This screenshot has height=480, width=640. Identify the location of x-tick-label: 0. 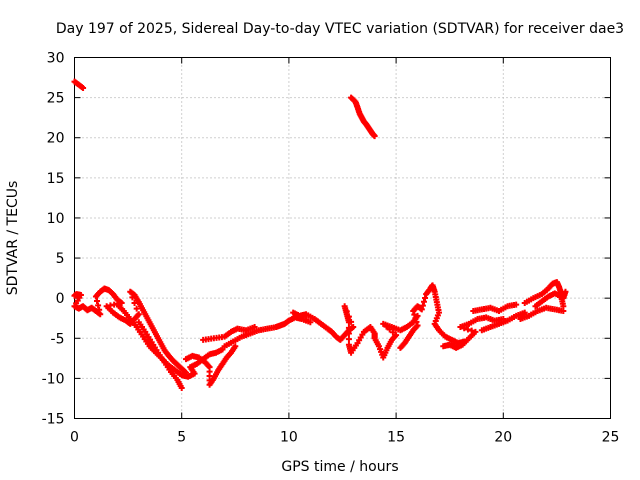
(74, 438).